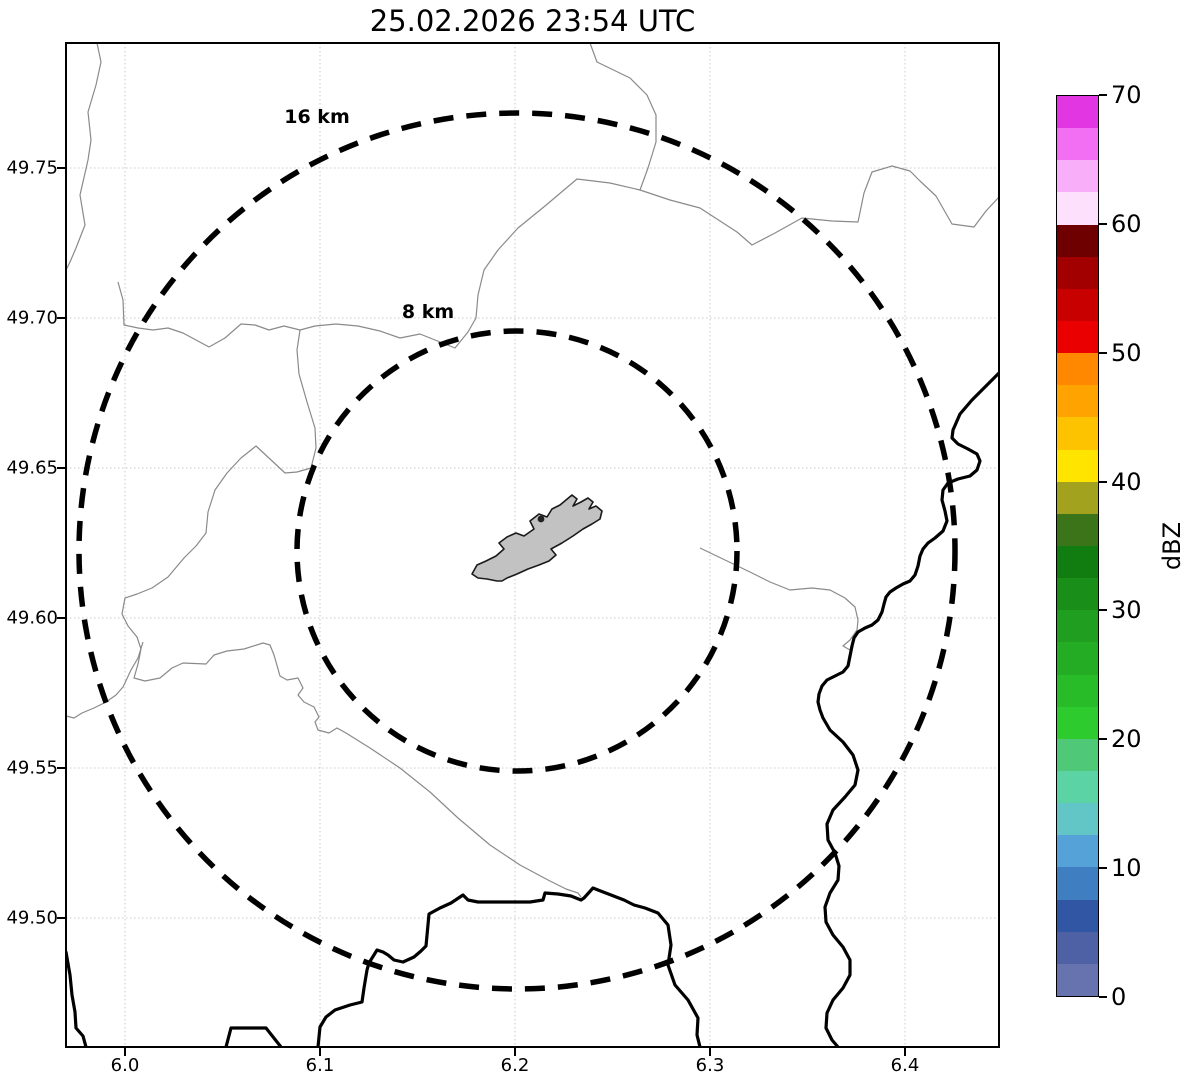 This screenshot has height=1084, width=1188. I want to click on x-tick-label: 6.2, so click(515, 1065).